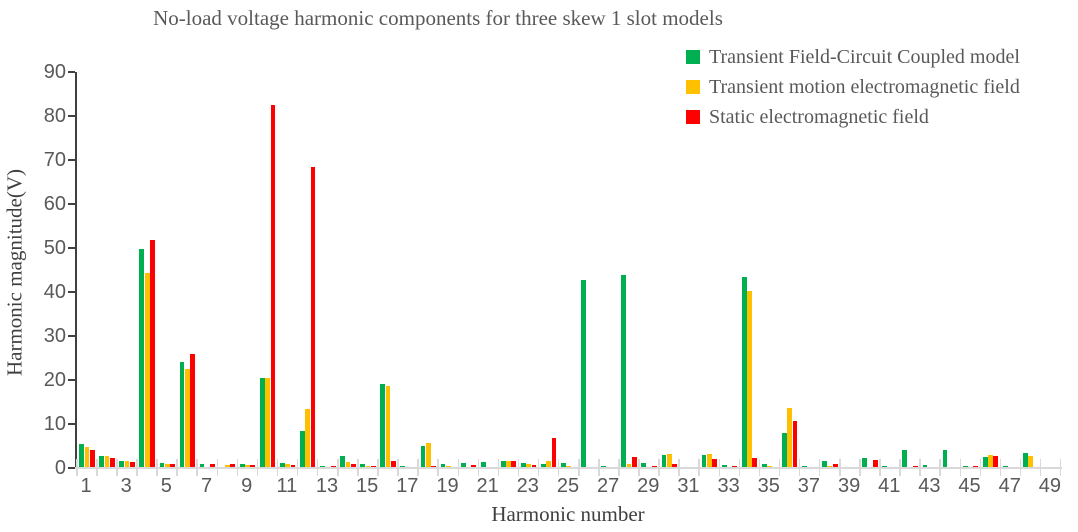 This screenshot has width=1078, height=532. I want to click on bar-red-h12, so click(313, 317).